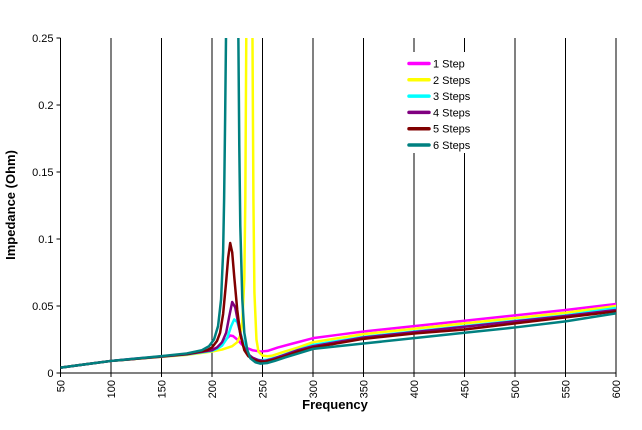 This screenshot has width=642, height=430. What do you see at coordinates (365, 389) in the screenshot?
I see `x-tick-label-350: 350` at bounding box center [365, 389].